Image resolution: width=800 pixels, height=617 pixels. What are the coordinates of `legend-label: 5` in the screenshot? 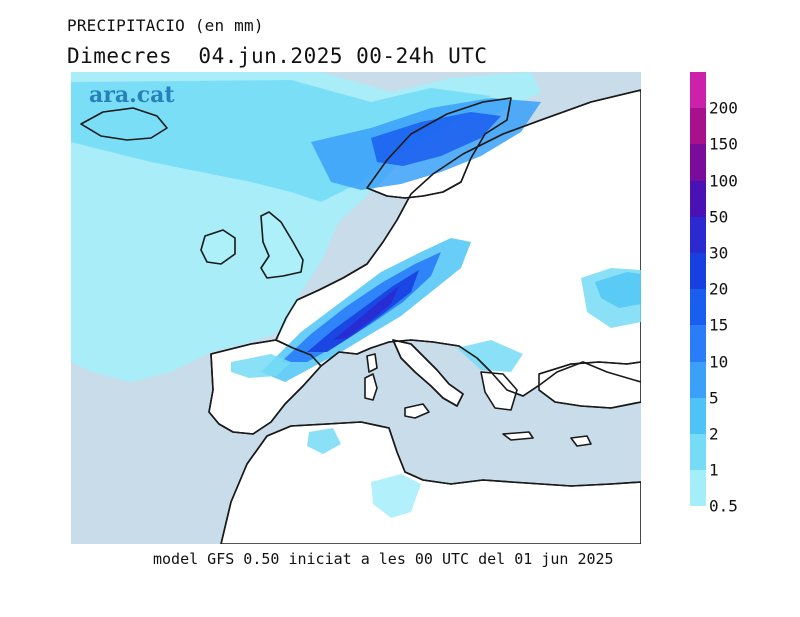 It's located at (714, 398).